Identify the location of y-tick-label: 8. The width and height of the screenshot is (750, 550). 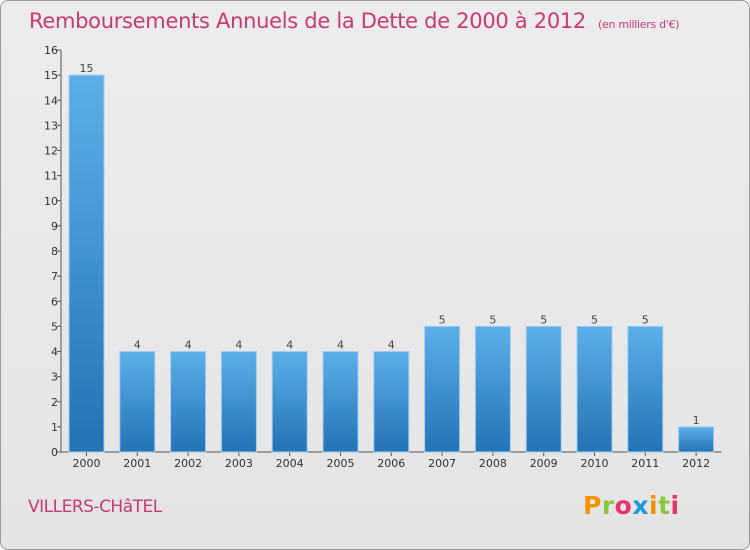
(54, 251).